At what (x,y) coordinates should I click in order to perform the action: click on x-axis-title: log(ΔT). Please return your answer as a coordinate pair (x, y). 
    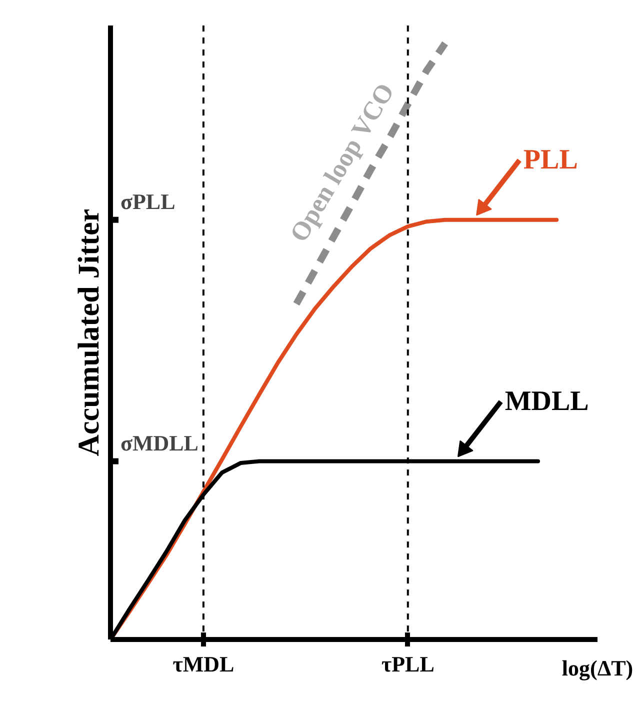
    Looking at the image, I should click on (598, 668).